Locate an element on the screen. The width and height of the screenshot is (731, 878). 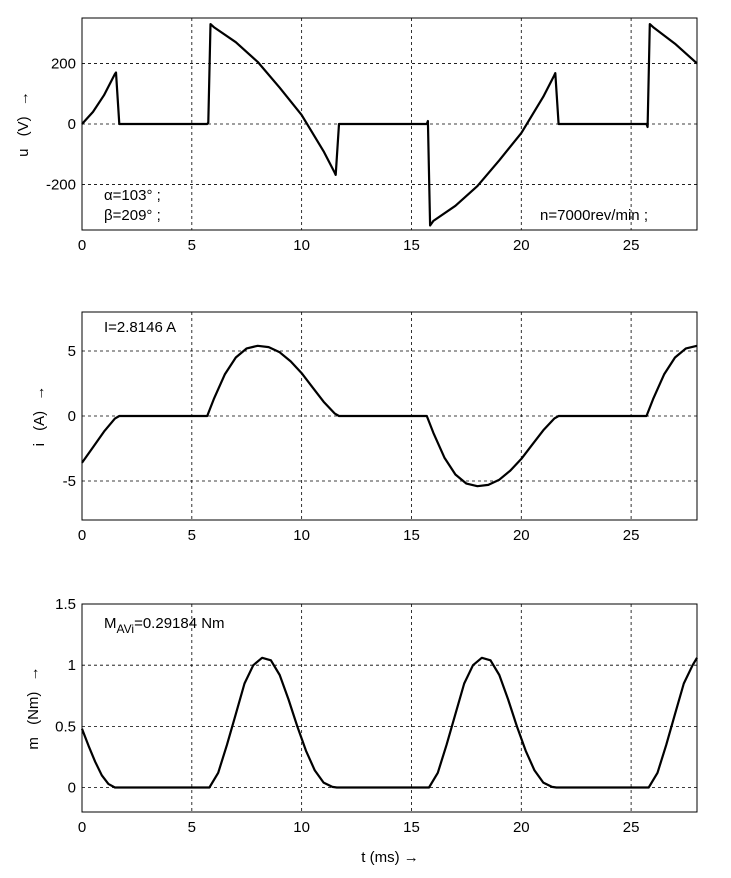
voltage-x-tick-label: 25 is located at coordinates (631, 245).